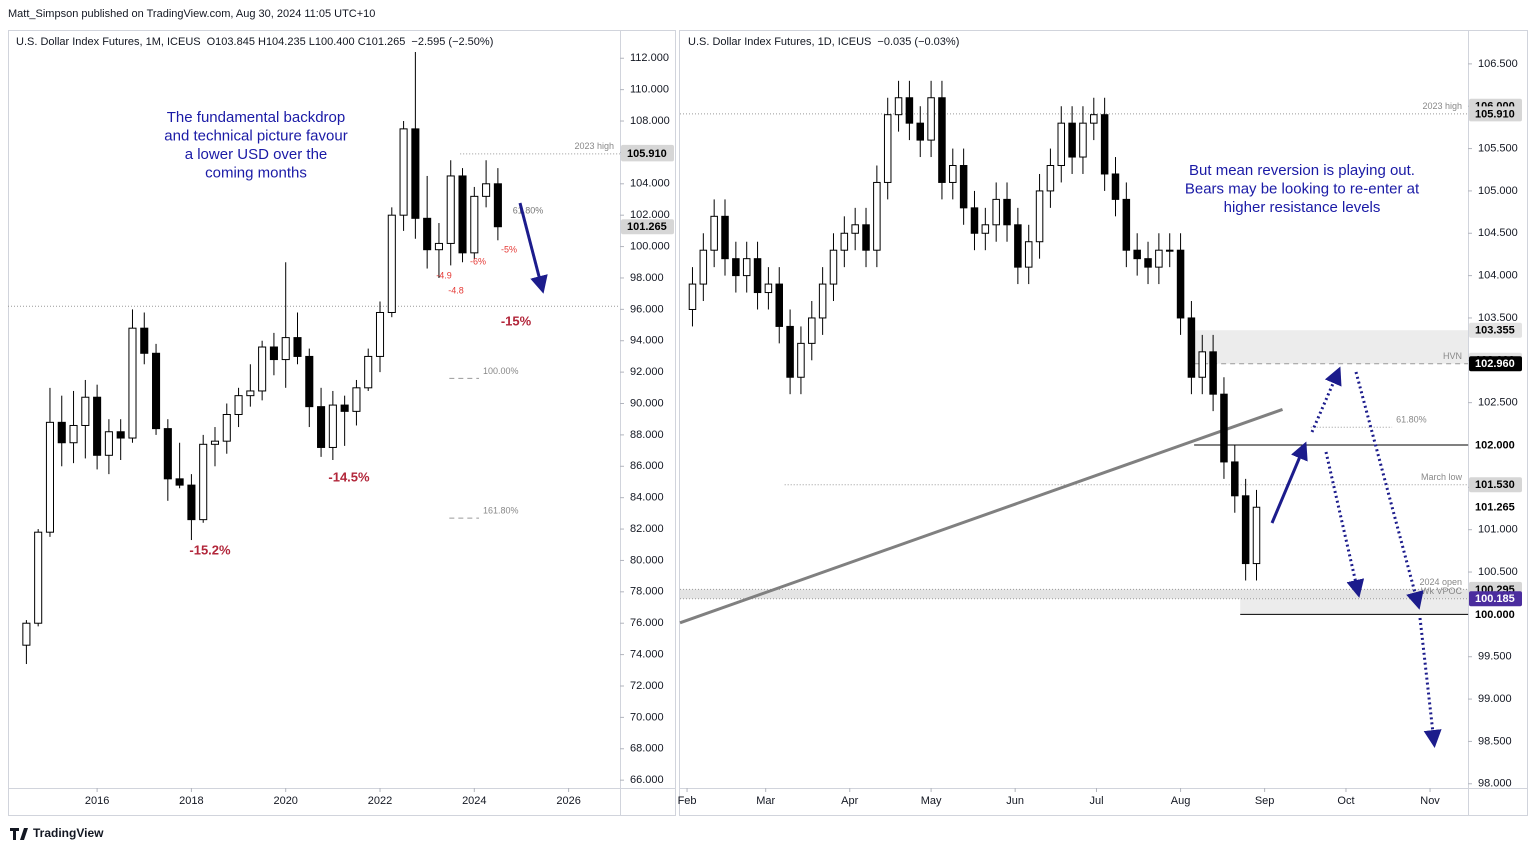 Image resolution: width=1535 pixels, height=851 pixels. I want to click on level-label: Wk VPOC, so click(1442, 591).